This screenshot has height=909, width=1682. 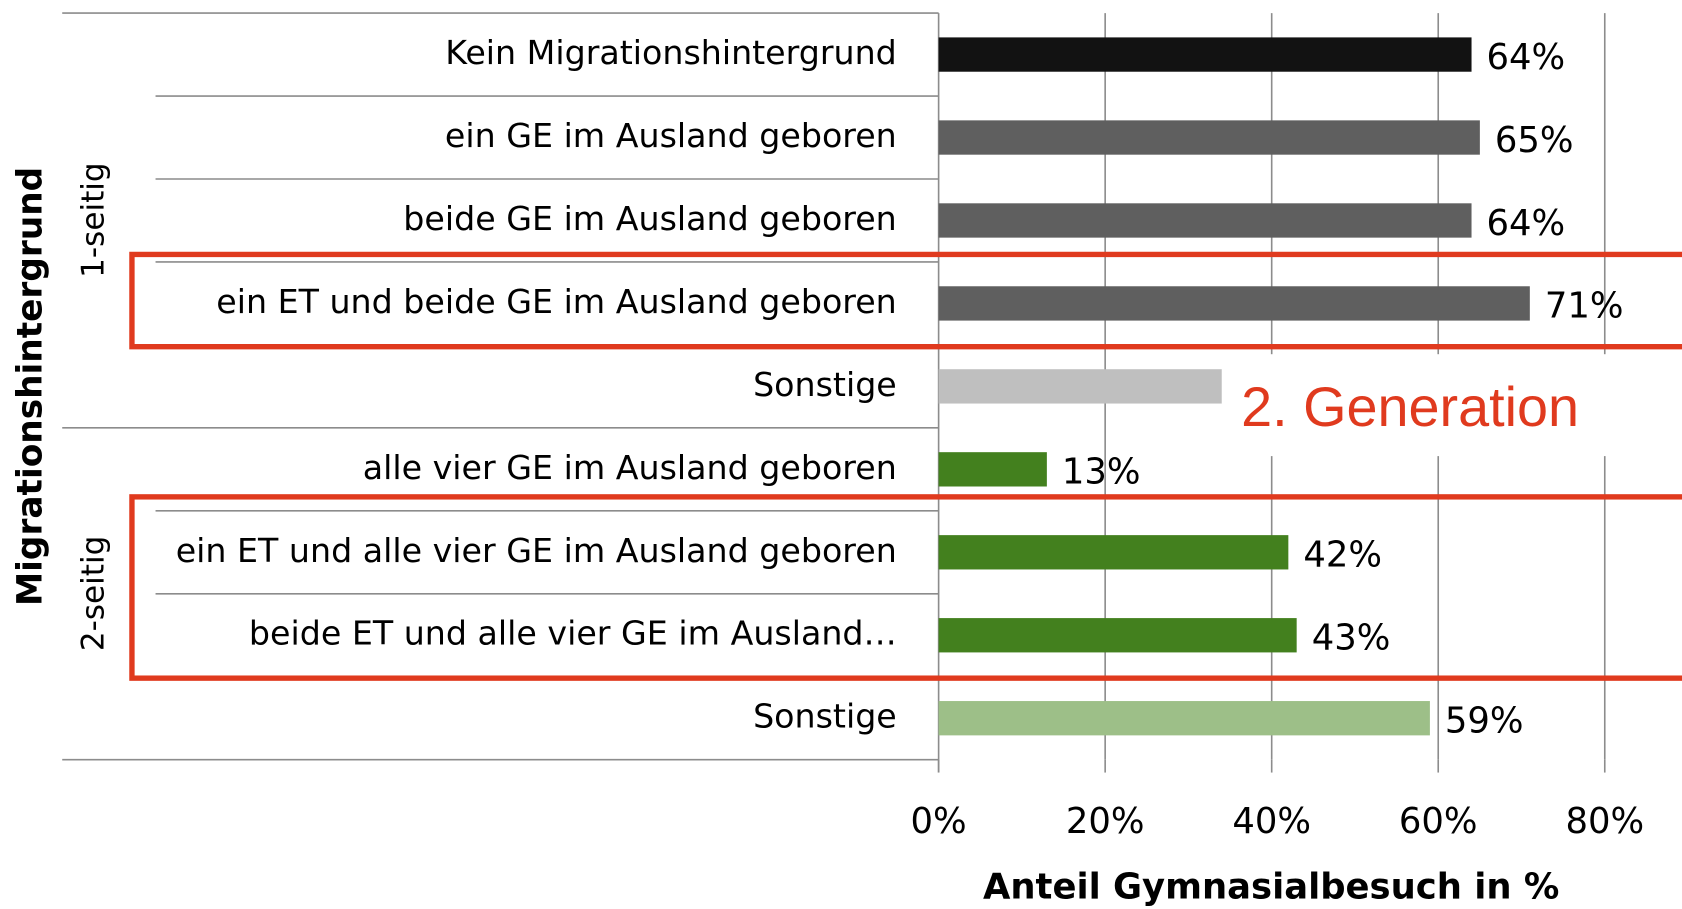 I want to click on x-tick-label: 0%, so click(x=939, y=821).